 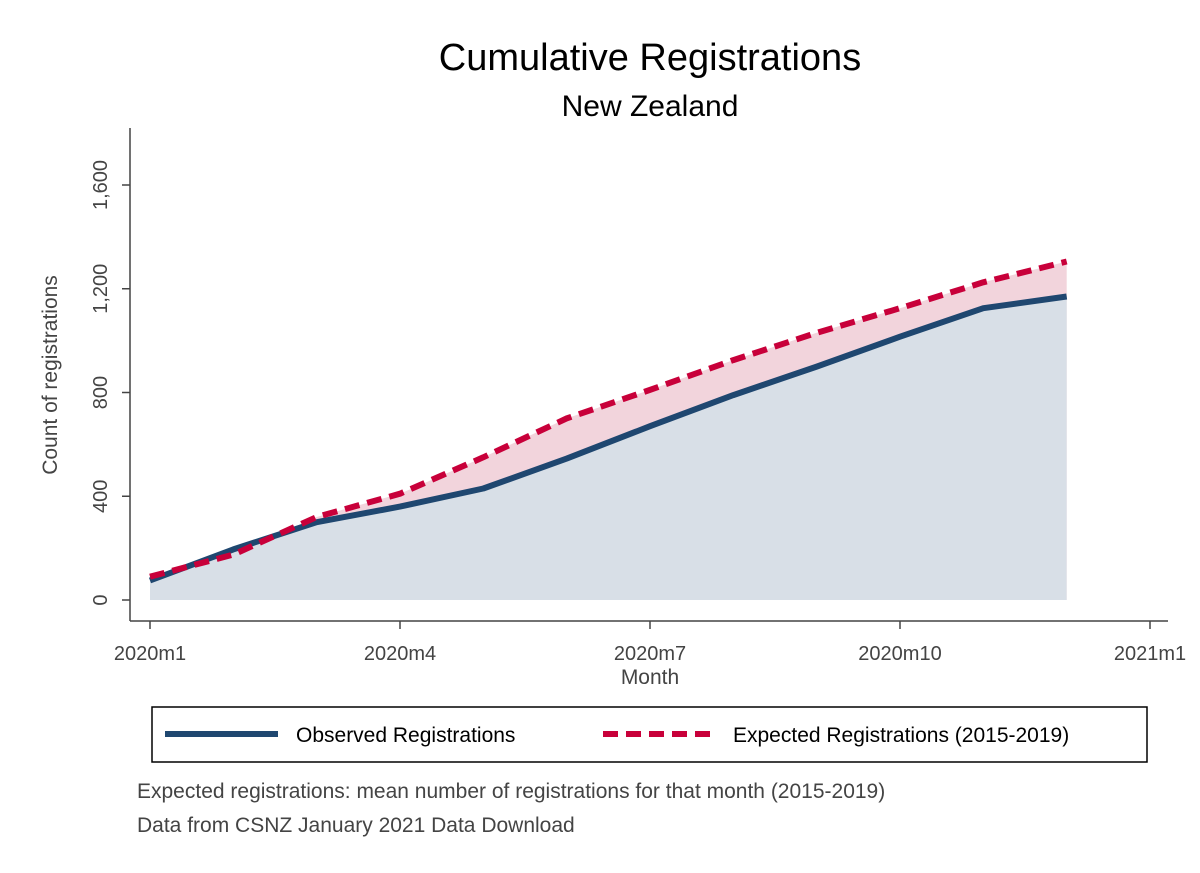 I want to click on x-ticks: 2020m1 2020m4 2020m7 2020m10 2021m1, so click(x=650, y=643).